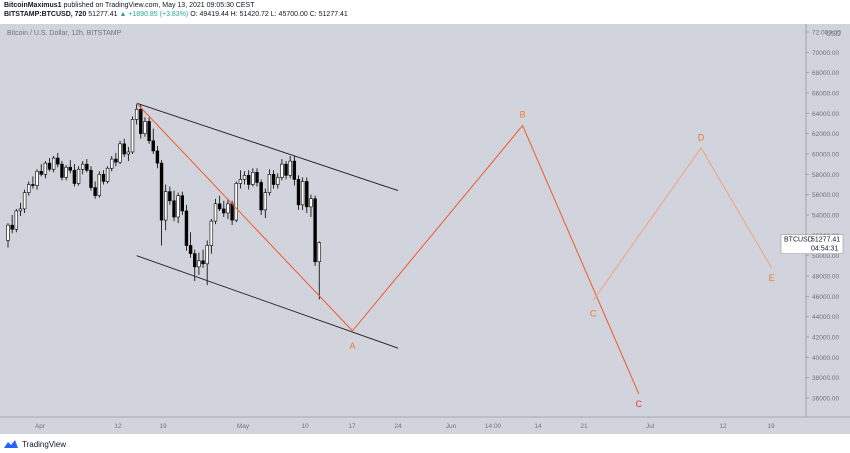  I want to click on footer: TradingView, so click(34, 444).